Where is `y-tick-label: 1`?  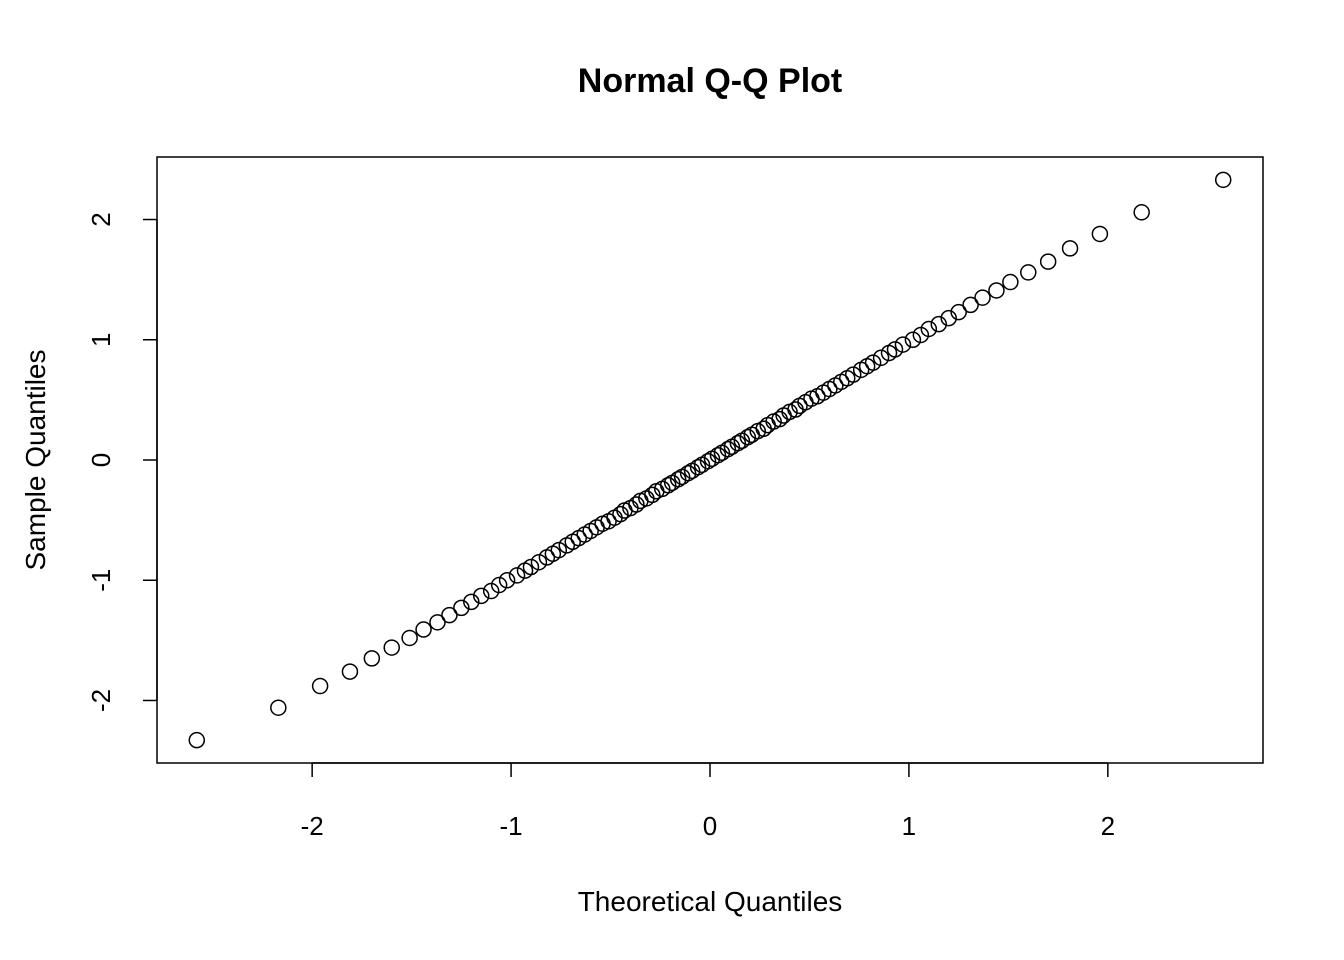
y-tick-label: 1 is located at coordinates (101, 340).